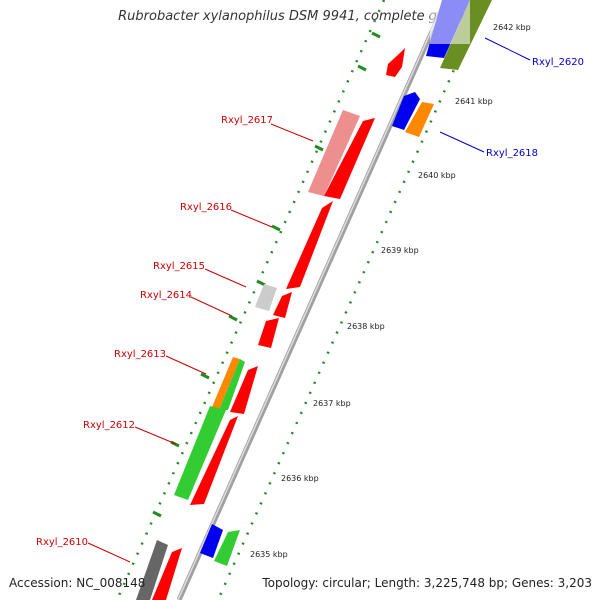 The height and width of the screenshot is (600, 600). Describe the element at coordinates (167, 574) in the screenshot. I see `gene-rxyl-2610-red` at that location.